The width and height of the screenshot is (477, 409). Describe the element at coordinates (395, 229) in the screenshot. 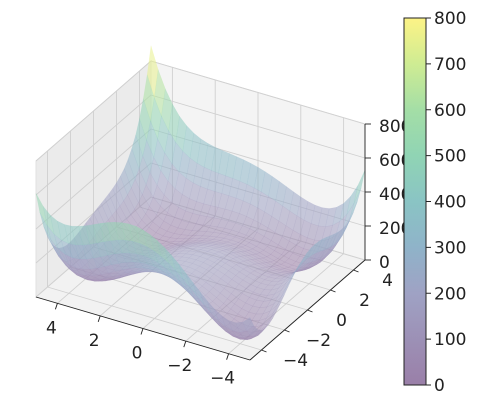

I see `z-tick-label: 200` at that location.